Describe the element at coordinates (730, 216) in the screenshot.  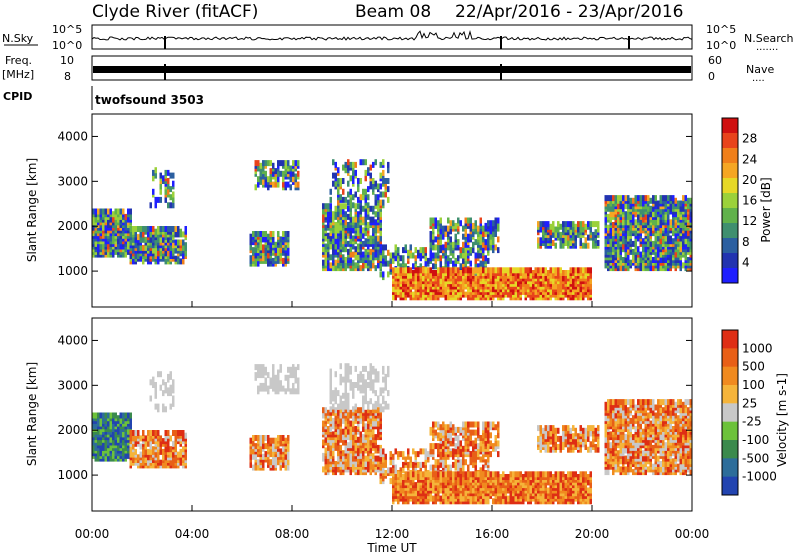
I see `colorbar-segment` at that location.